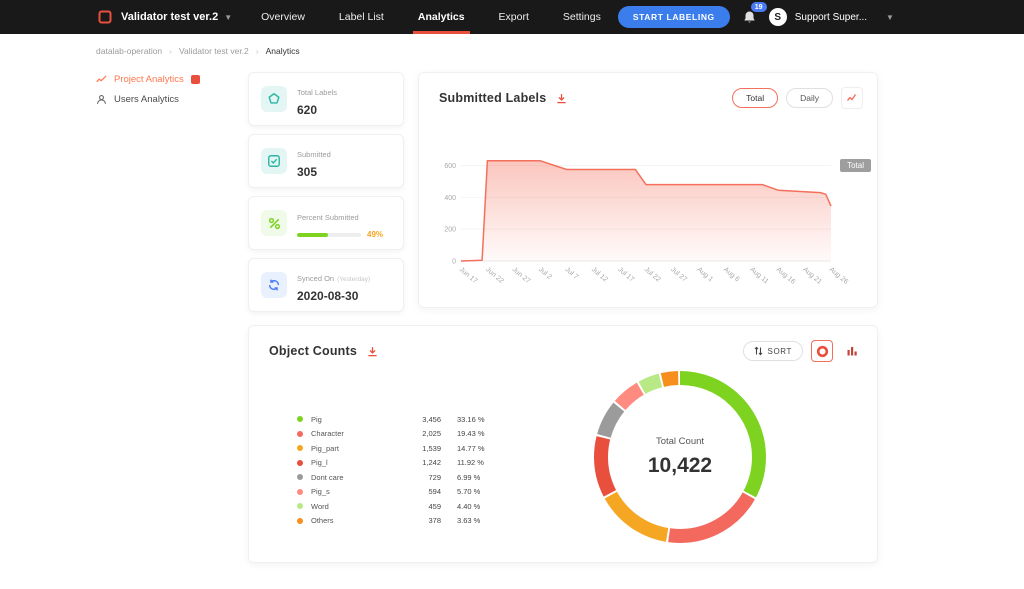  I want to click on stat-sublabel: (Yesterday), so click(354, 279).